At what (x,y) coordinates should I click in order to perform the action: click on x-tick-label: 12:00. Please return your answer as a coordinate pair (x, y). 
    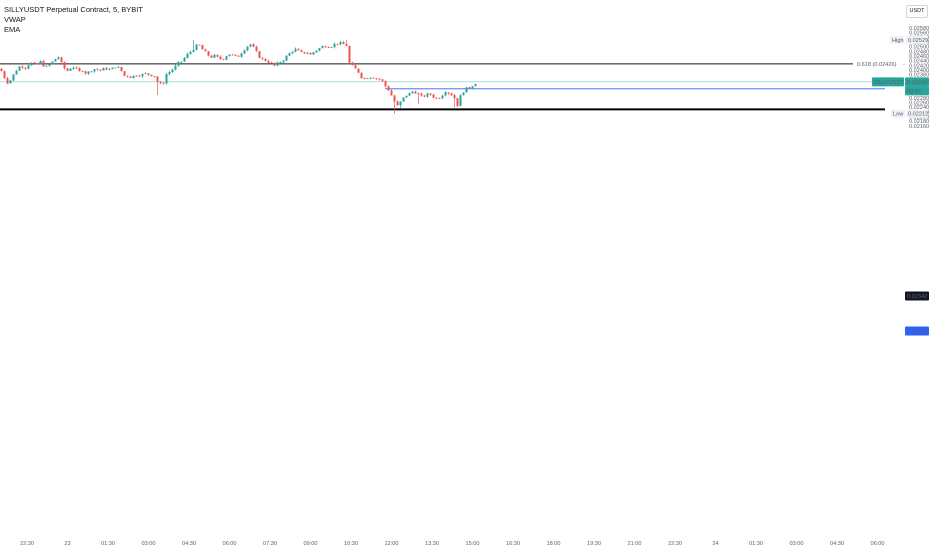
    Looking at the image, I should click on (392, 544).